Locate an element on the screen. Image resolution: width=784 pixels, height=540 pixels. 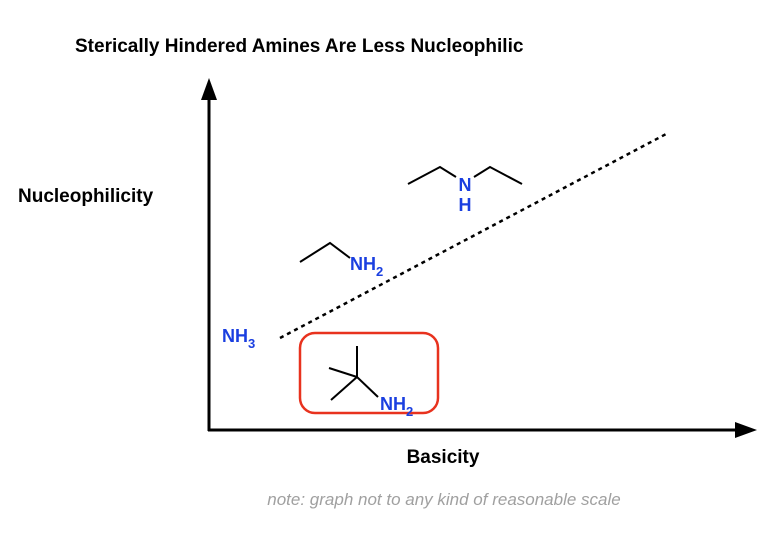
ethyl-bonds is located at coordinates (325, 252).